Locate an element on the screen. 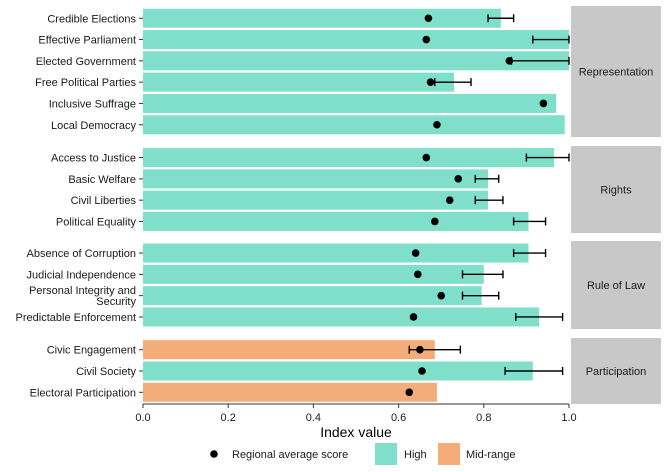 This screenshot has width=668, height=472. category-label: Access to Justice is located at coordinates (93, 159).